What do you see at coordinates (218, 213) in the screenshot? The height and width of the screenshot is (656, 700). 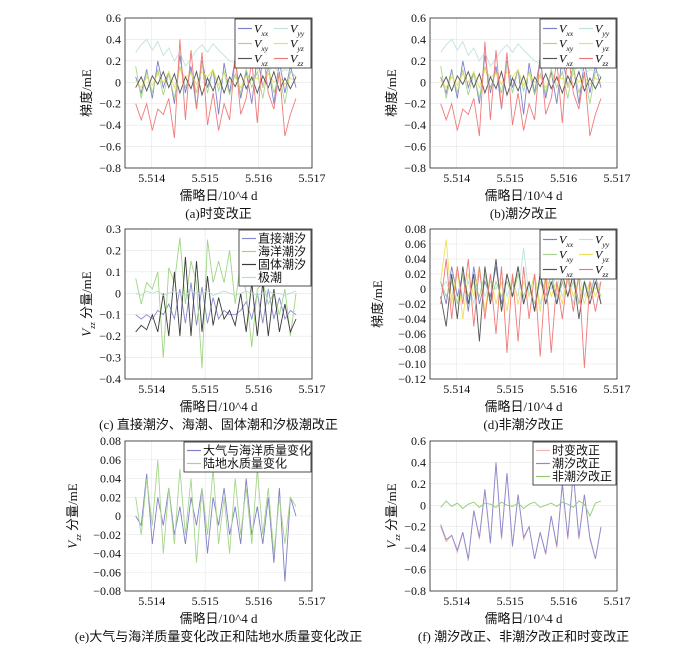 I see `panel-caption: (a)时变改正` at bounding box center [218, 213].